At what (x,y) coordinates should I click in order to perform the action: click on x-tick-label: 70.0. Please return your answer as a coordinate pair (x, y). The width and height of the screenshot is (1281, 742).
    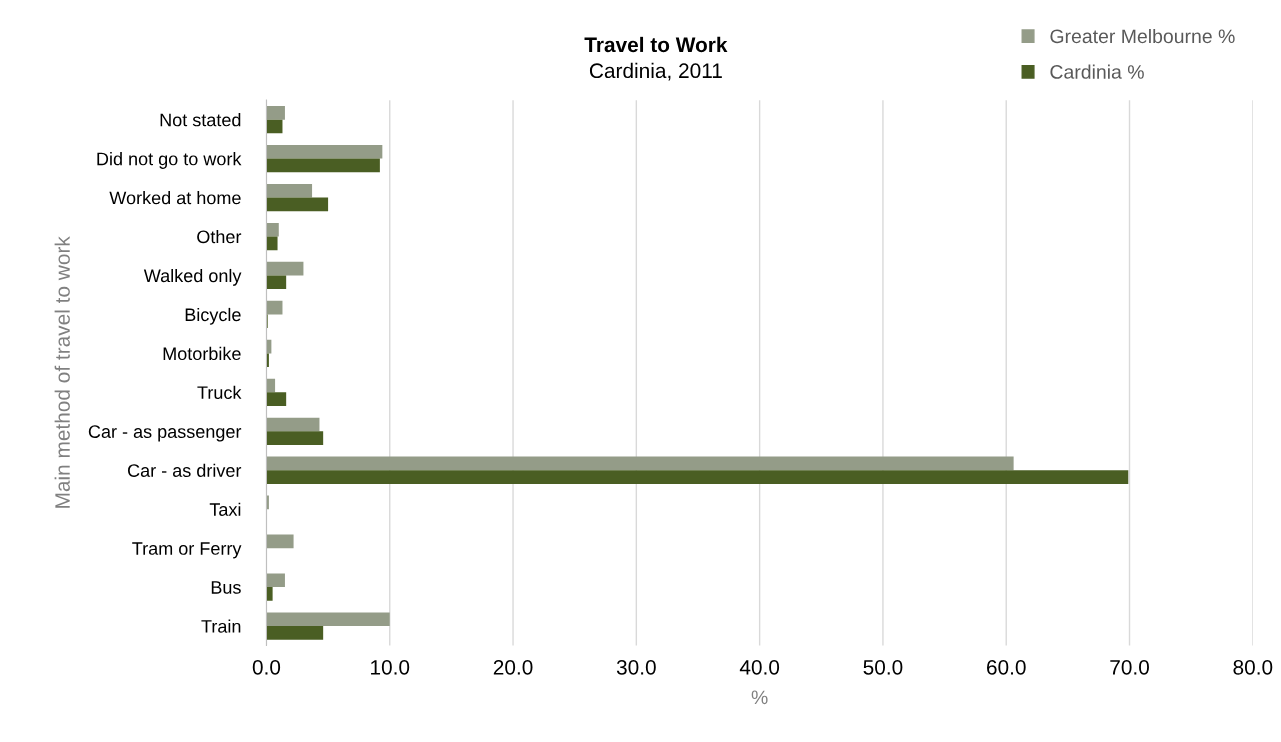
    Looking at the image, I should click on (1129, 667).